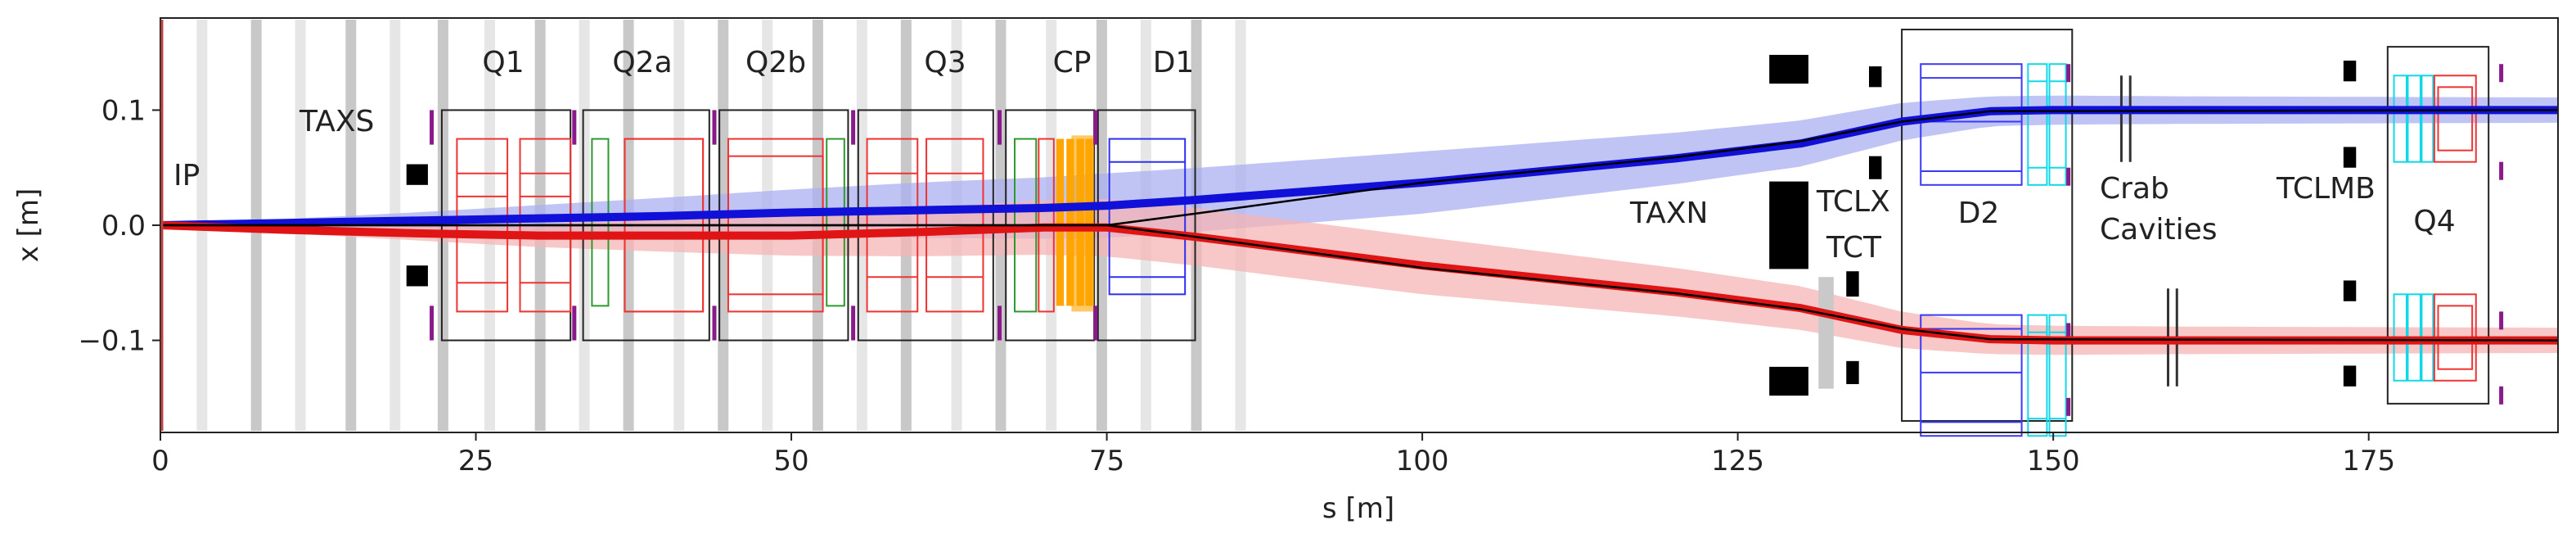  I want to click on x-axis-ticks: 0 25 50 75 100 125 150 175, so click(1273, 455).